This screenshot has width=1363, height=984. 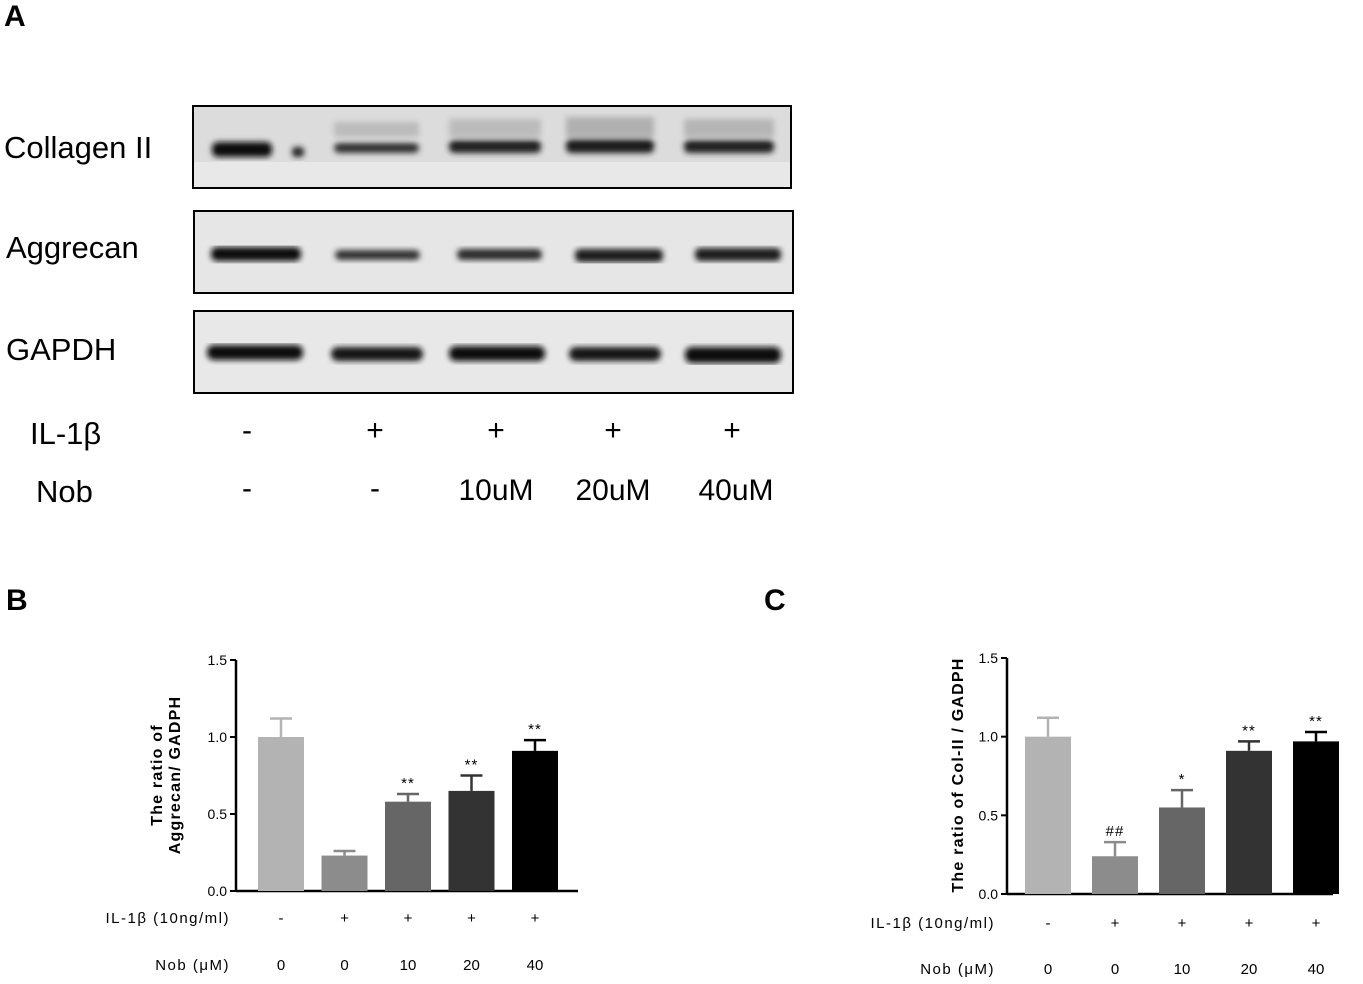 I want to click on cond-il1b-lane-3: +, so click(x=496, y=430).